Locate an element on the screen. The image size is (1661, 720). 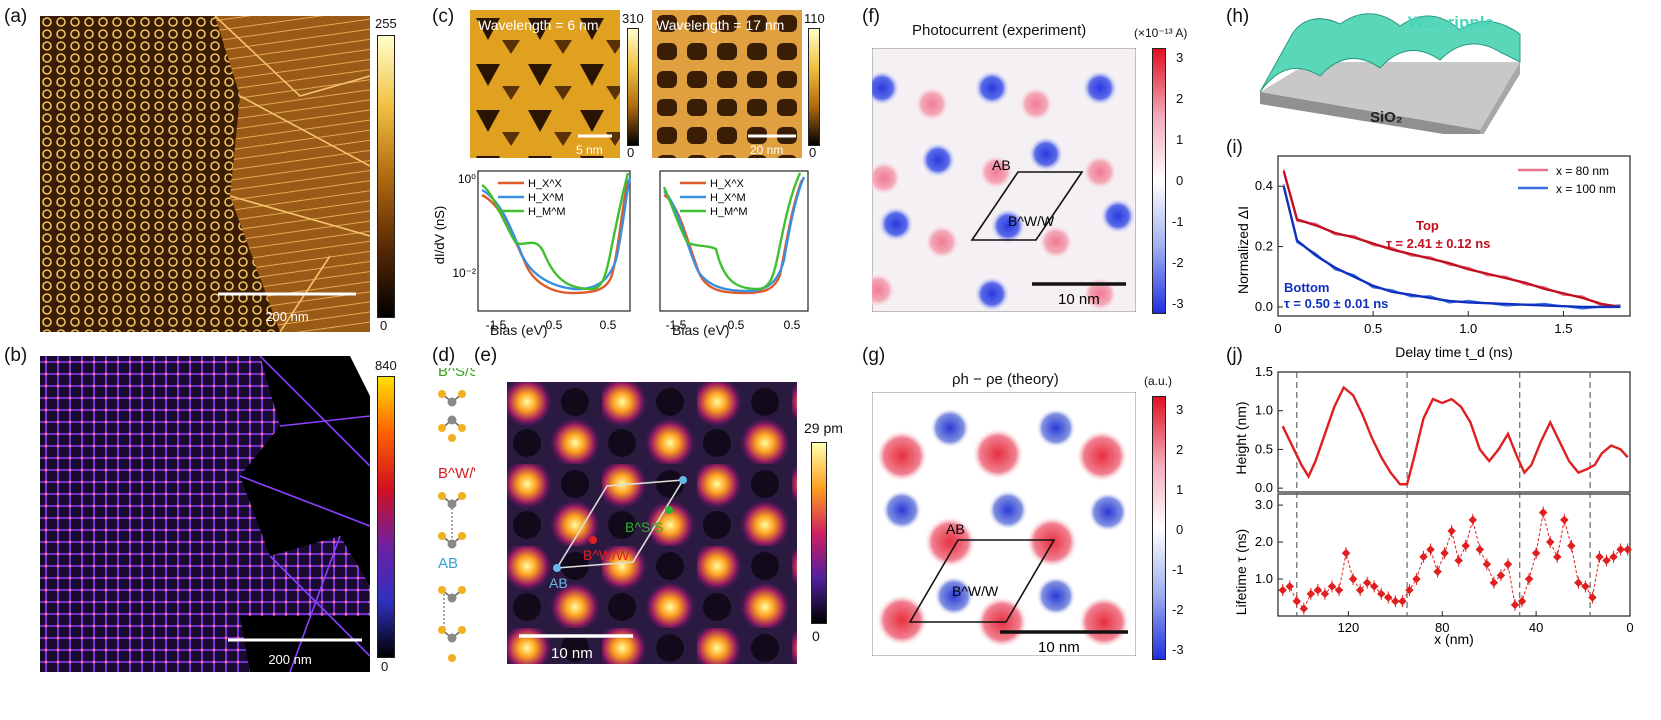
f-tick: 0 is located at coordinates (1180, 180).